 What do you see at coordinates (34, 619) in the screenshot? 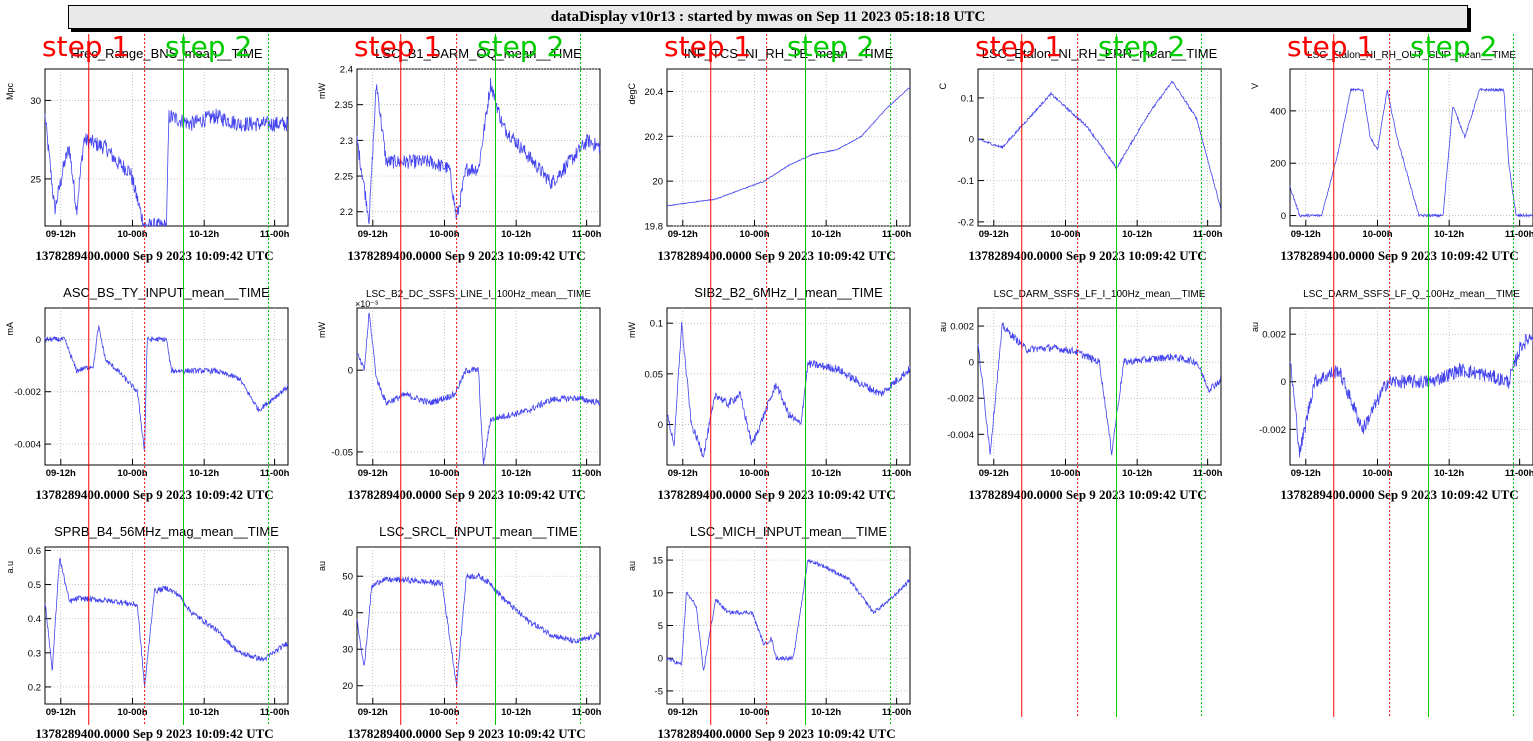
I see `y-tick-label: 0.4` at bounding box center [34, 619].